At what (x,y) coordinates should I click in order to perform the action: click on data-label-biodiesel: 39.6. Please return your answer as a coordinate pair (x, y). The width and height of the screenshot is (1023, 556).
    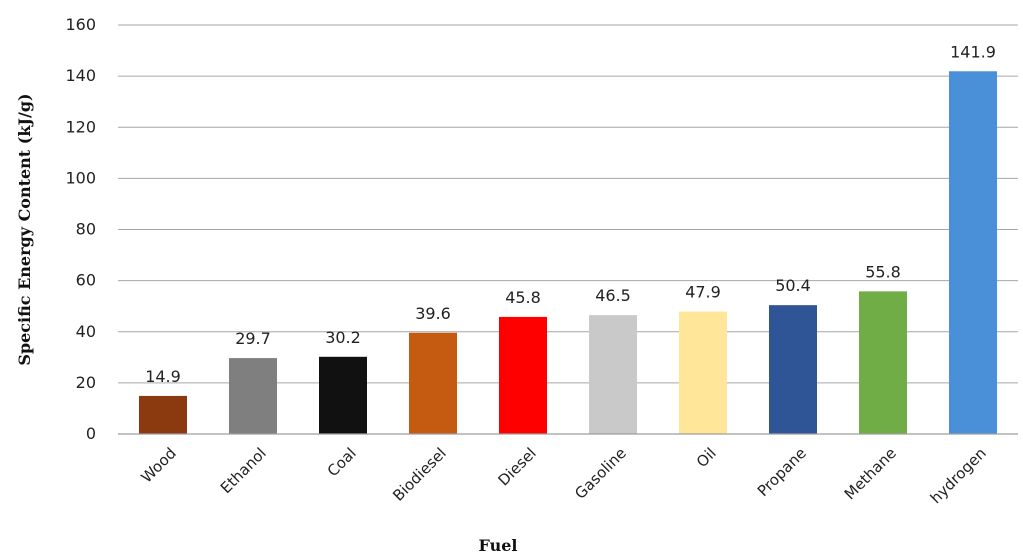
    Looking at the image, I should click on (433, 313).